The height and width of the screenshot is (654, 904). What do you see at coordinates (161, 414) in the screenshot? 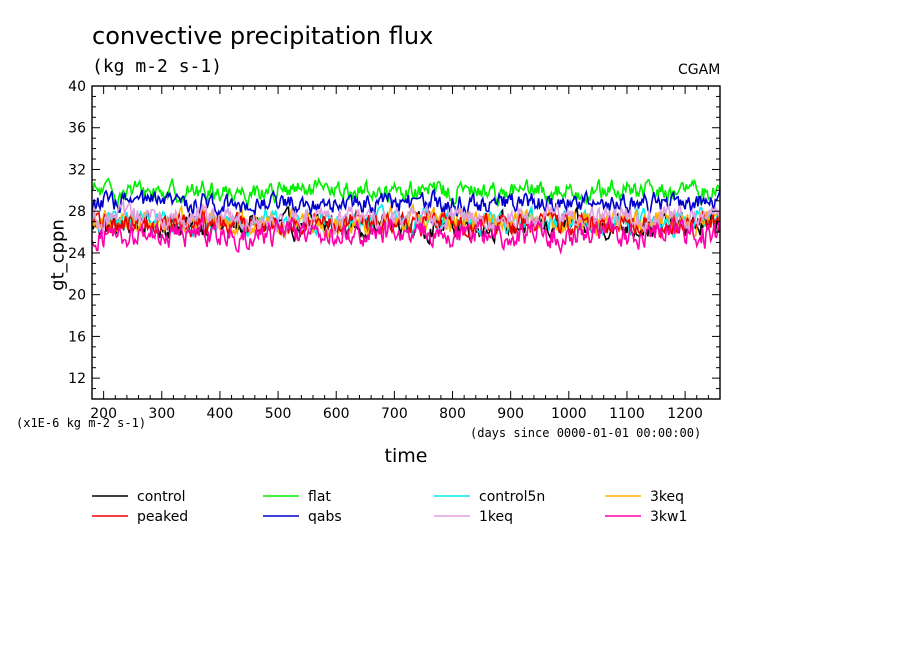
I see `x-tick-label: 300` at bounding box center [161, 414].